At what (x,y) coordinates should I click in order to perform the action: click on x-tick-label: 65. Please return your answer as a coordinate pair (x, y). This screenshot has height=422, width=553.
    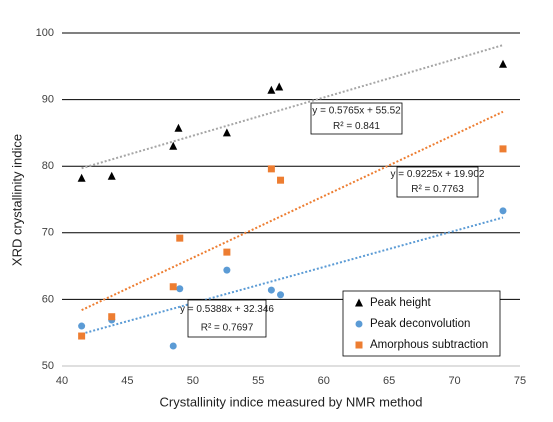
    Looking at the image, I should click on (389, 381).